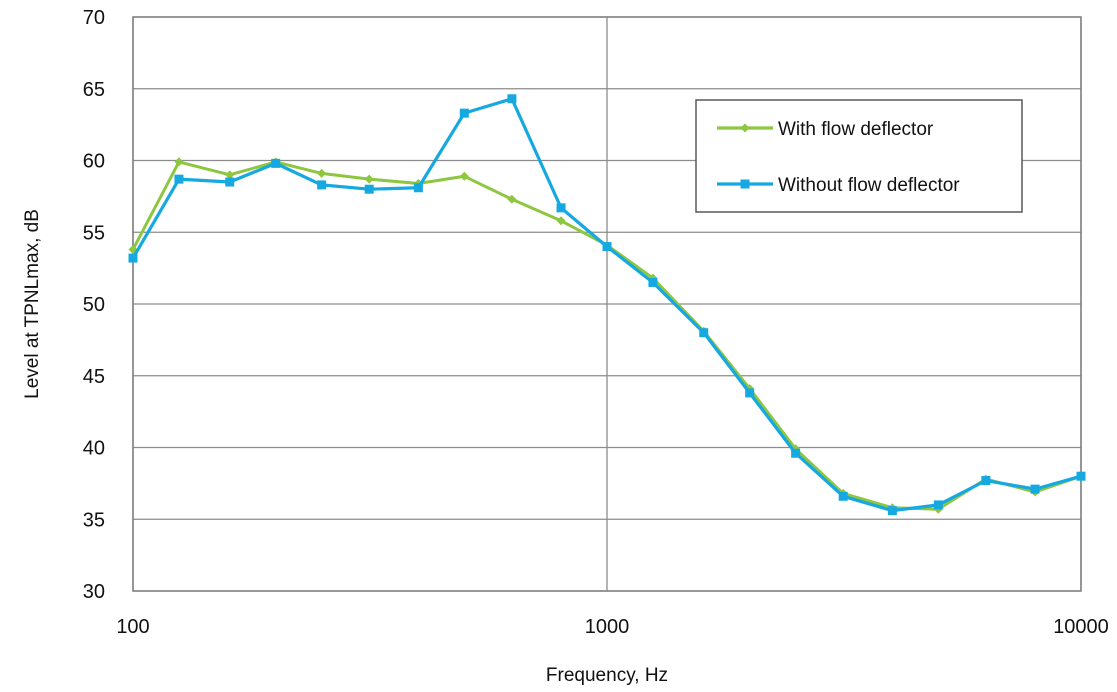 The width and height of the screenshot is (1117, 692). Describe the element at coordinates (94, 520) in the screenshot. I see `y-tick-label: 35` at that location.